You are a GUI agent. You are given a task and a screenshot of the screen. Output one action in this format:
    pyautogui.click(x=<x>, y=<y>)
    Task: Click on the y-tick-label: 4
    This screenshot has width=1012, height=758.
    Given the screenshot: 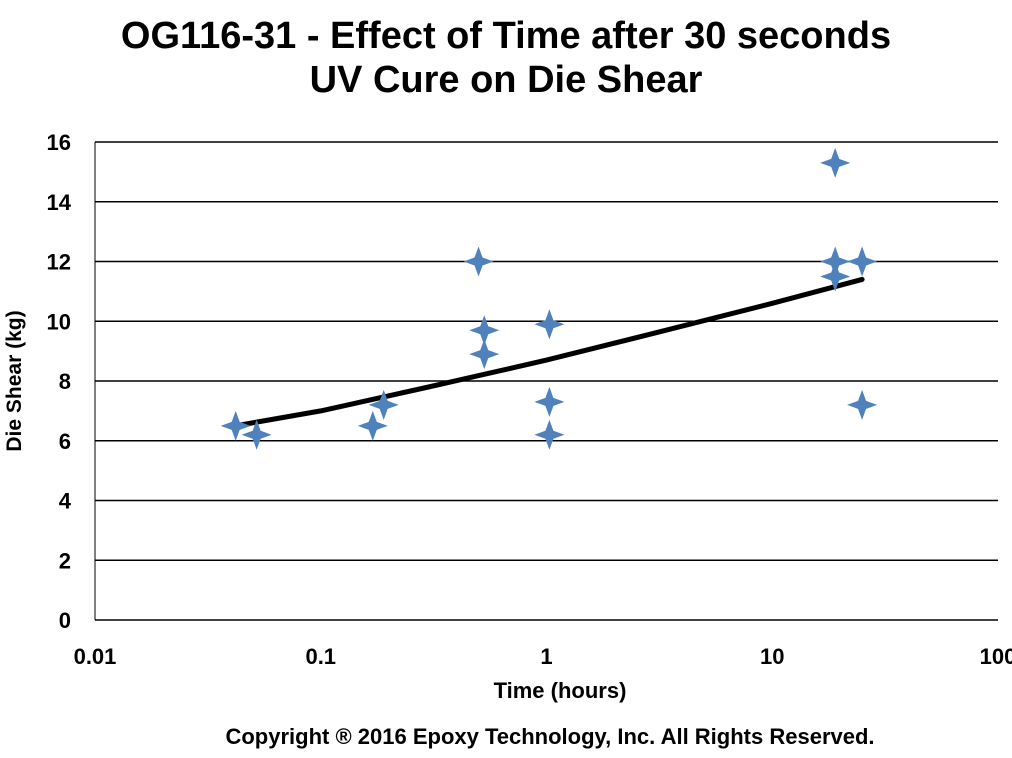 What is the action you would take?
    pyautogui.click(x=65, y=501)
    